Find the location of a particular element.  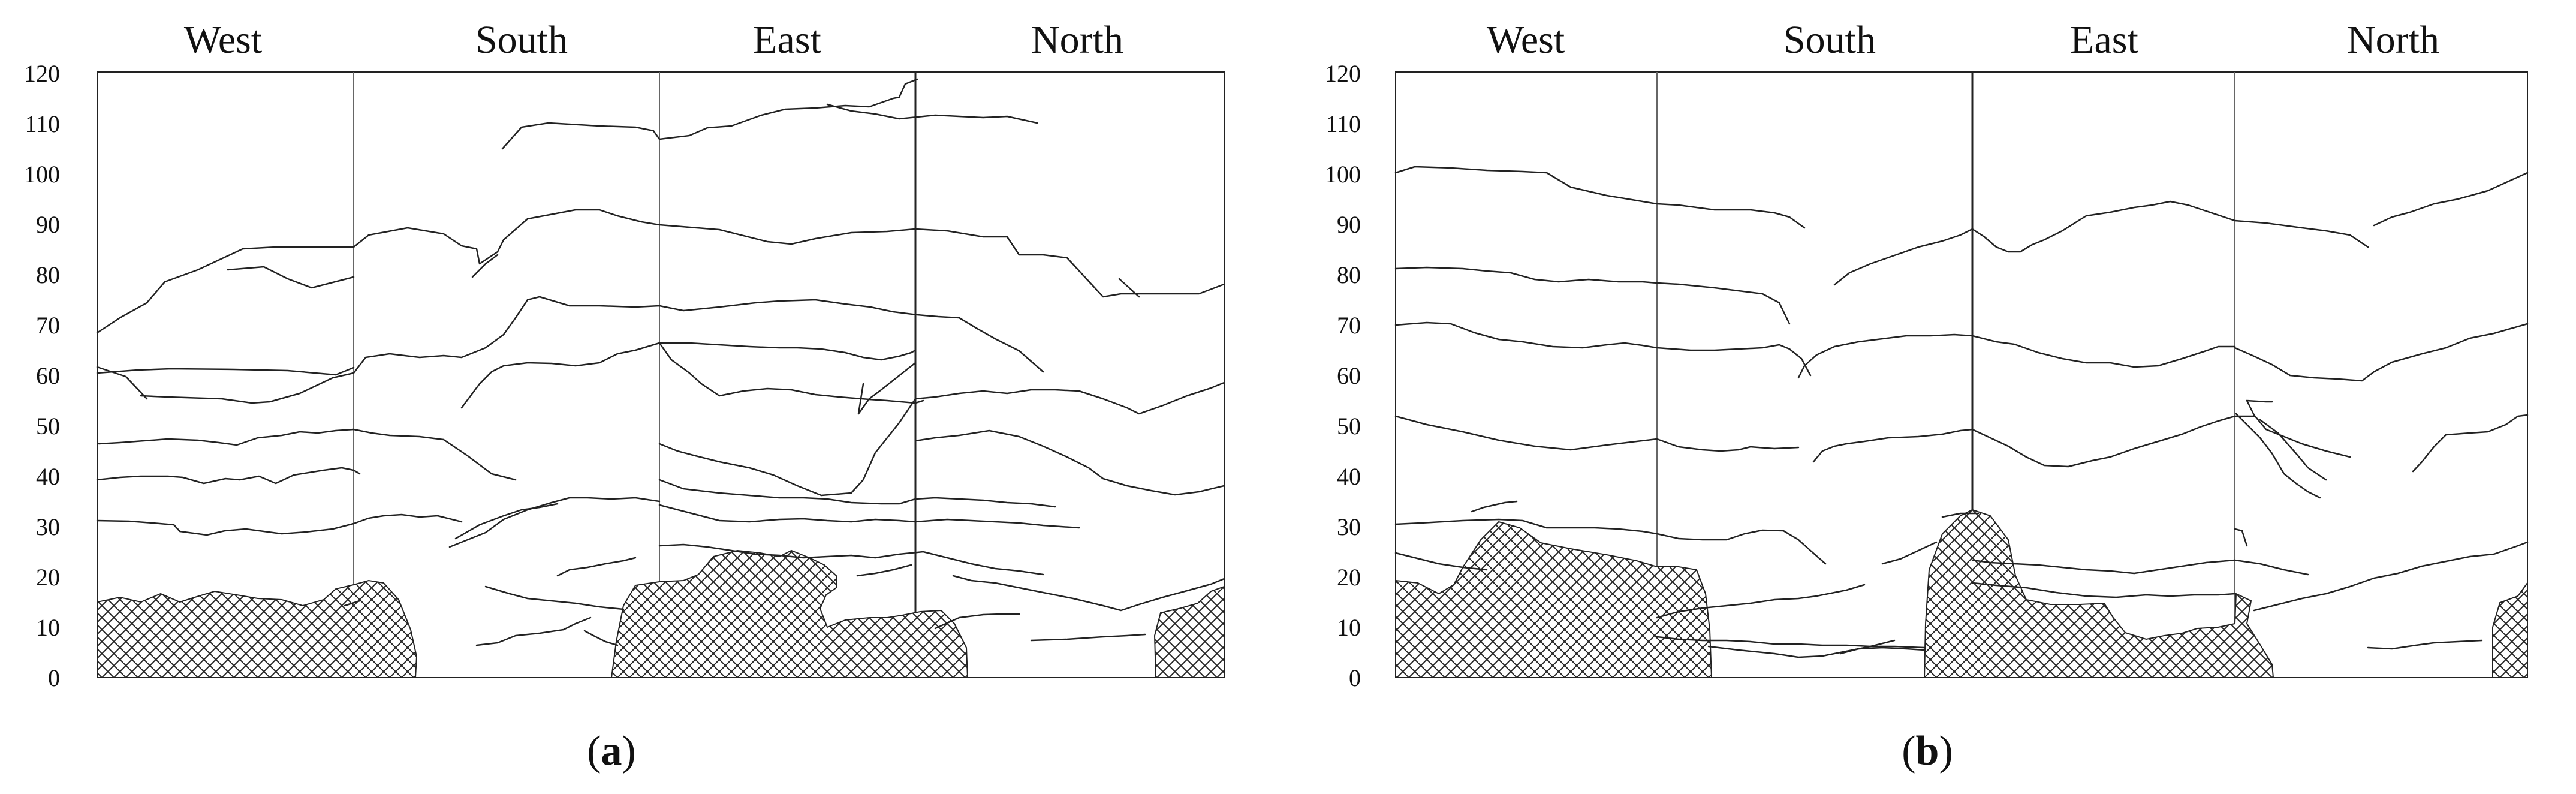

panel-a-hatched-regions is located at coordinates (661, 613).